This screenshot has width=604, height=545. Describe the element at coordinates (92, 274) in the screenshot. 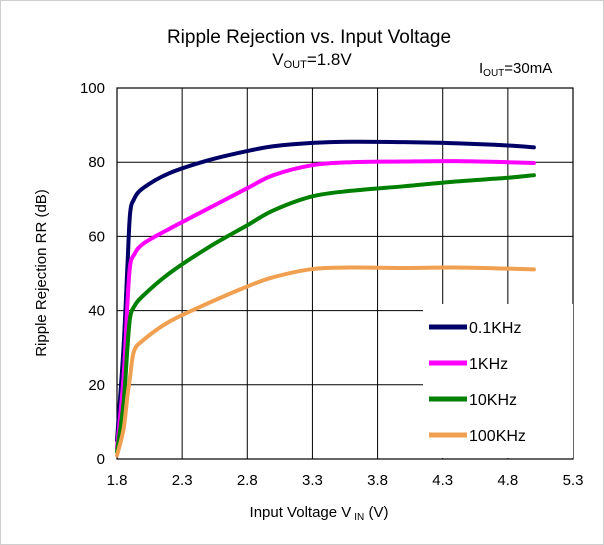

I see `y-tick-labels: 0 20 40 60 80 100` at that location.